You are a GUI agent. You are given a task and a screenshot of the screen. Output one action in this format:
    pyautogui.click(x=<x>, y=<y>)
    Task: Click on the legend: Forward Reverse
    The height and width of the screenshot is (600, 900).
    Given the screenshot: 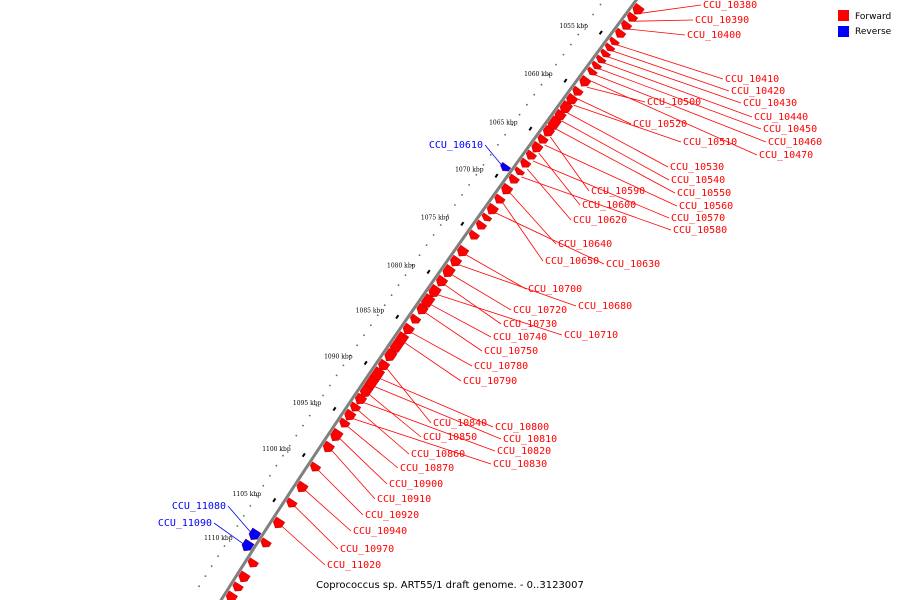 What is the action you would take?
    pyautogui.click(x=865, y=23)
    